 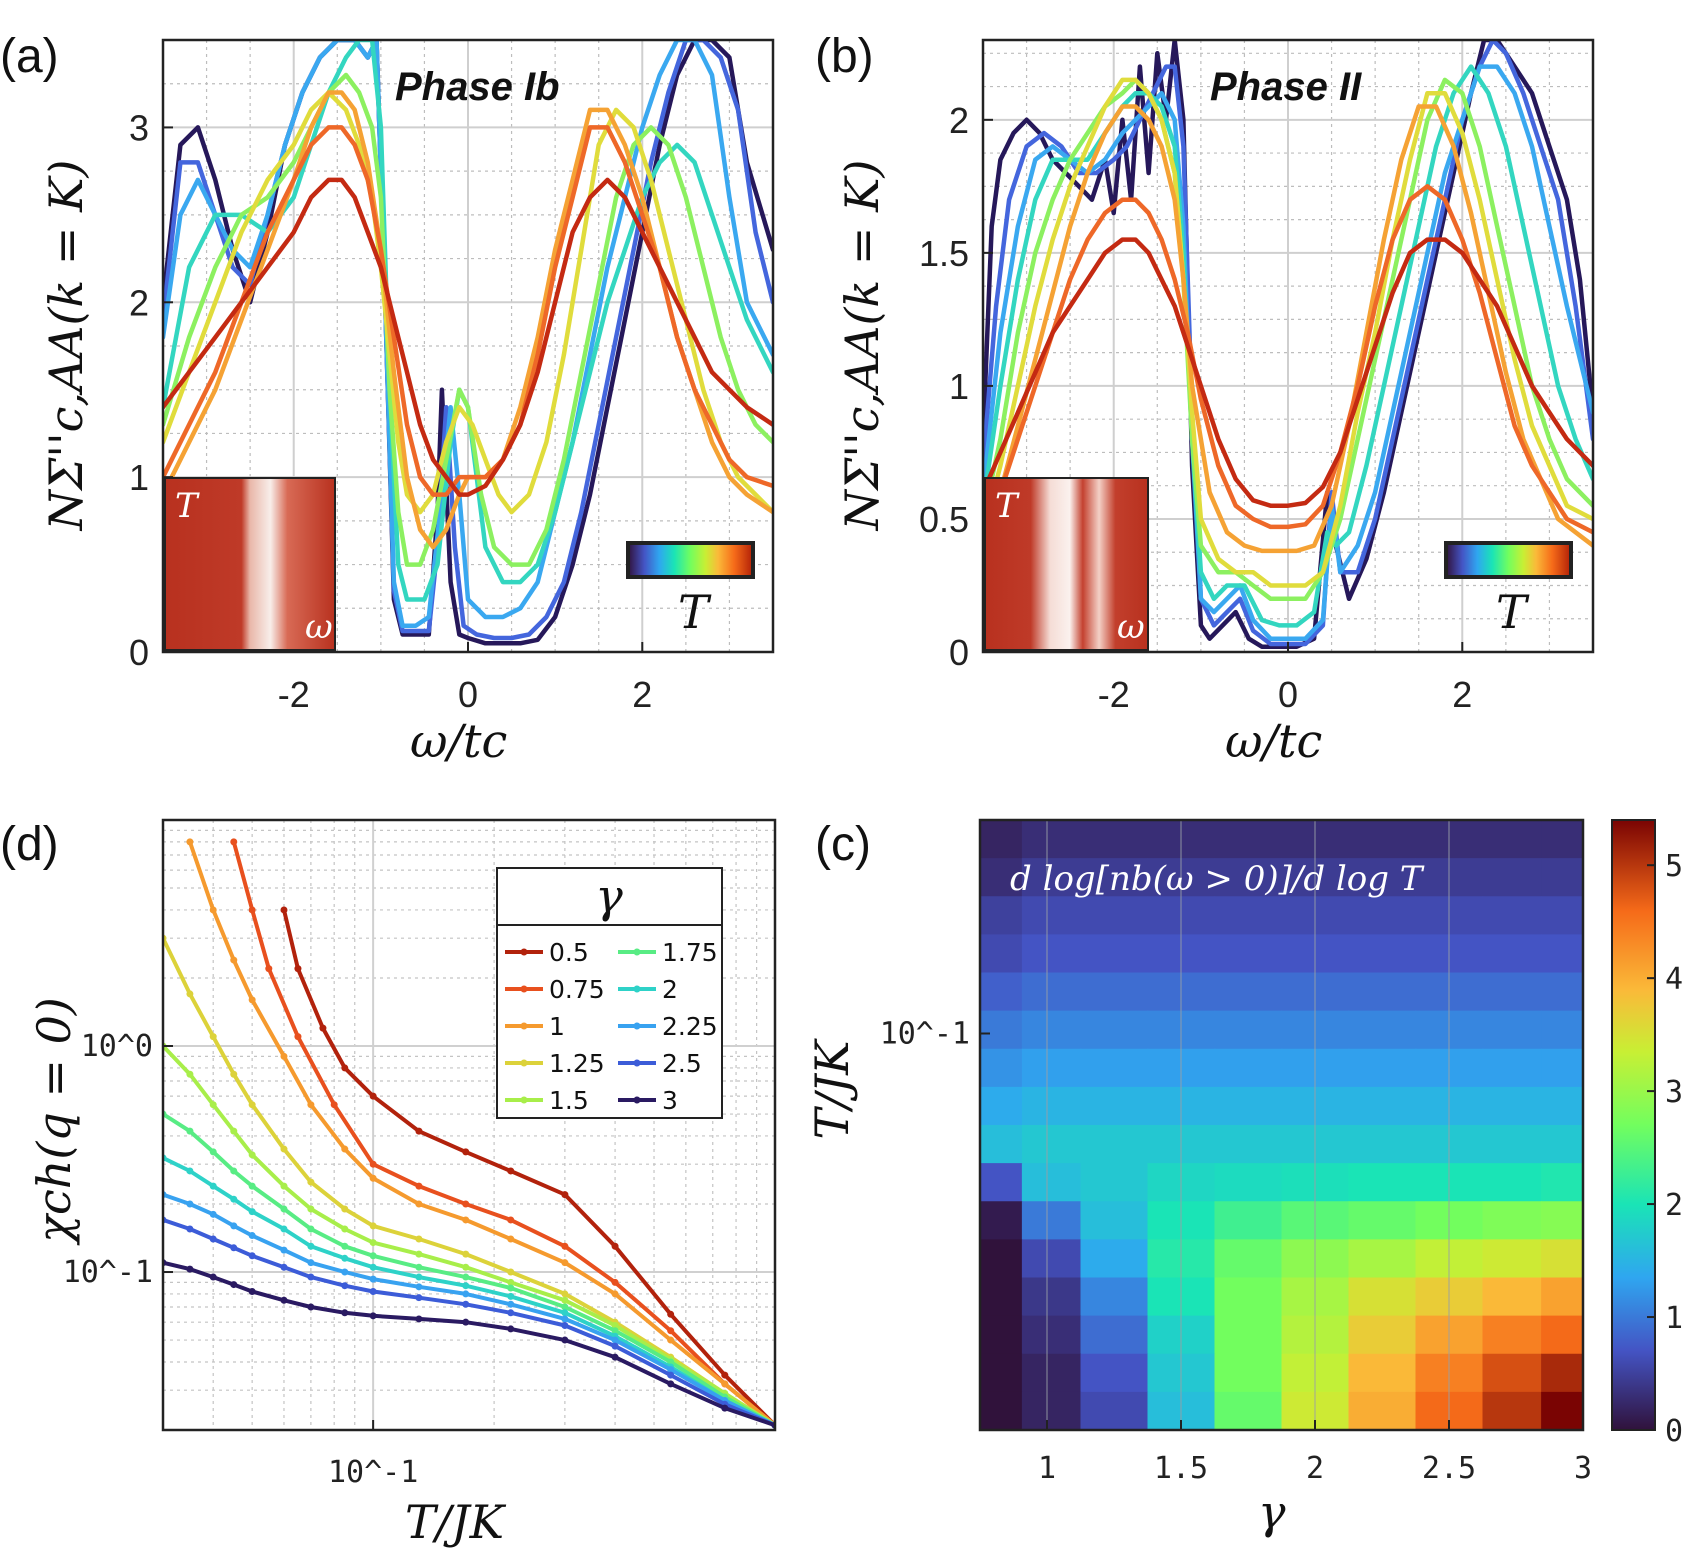 What do you see at coordinates (557, 1026) in the screenshot?
I see `legend-label-1: 1` at bounding box center [557, 1026].